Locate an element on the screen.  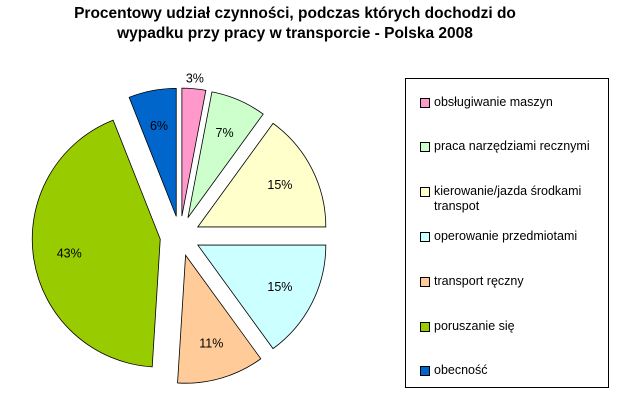
pie-slice-label-4: 15% is located at coordinates (279, 287).